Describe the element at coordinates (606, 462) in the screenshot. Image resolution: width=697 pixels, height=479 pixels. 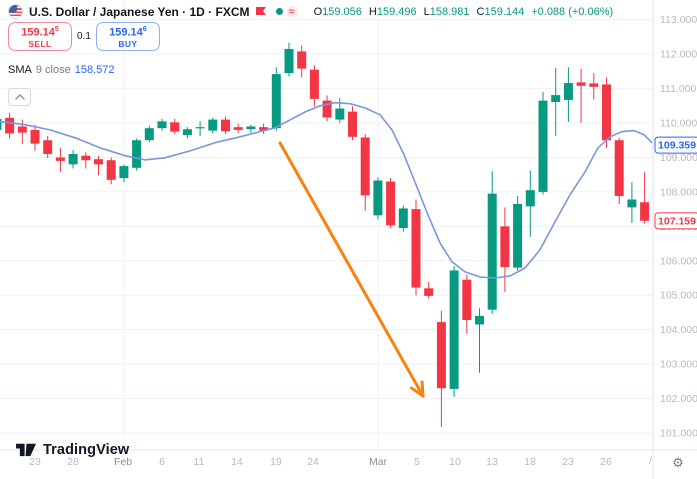
I see `time-axis-label: 26` at that location.